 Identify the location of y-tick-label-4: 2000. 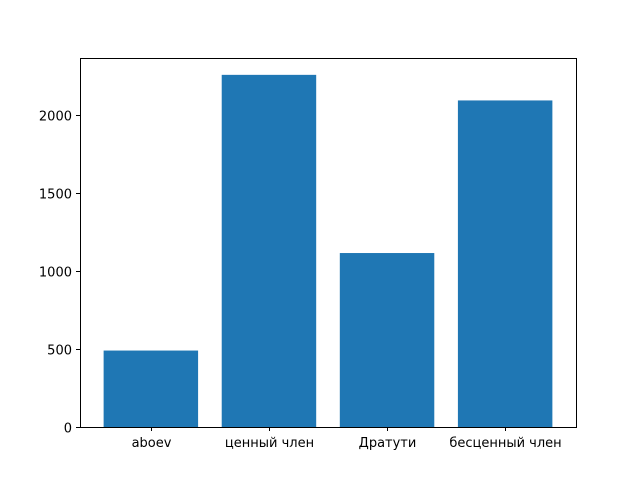
(55, 117).